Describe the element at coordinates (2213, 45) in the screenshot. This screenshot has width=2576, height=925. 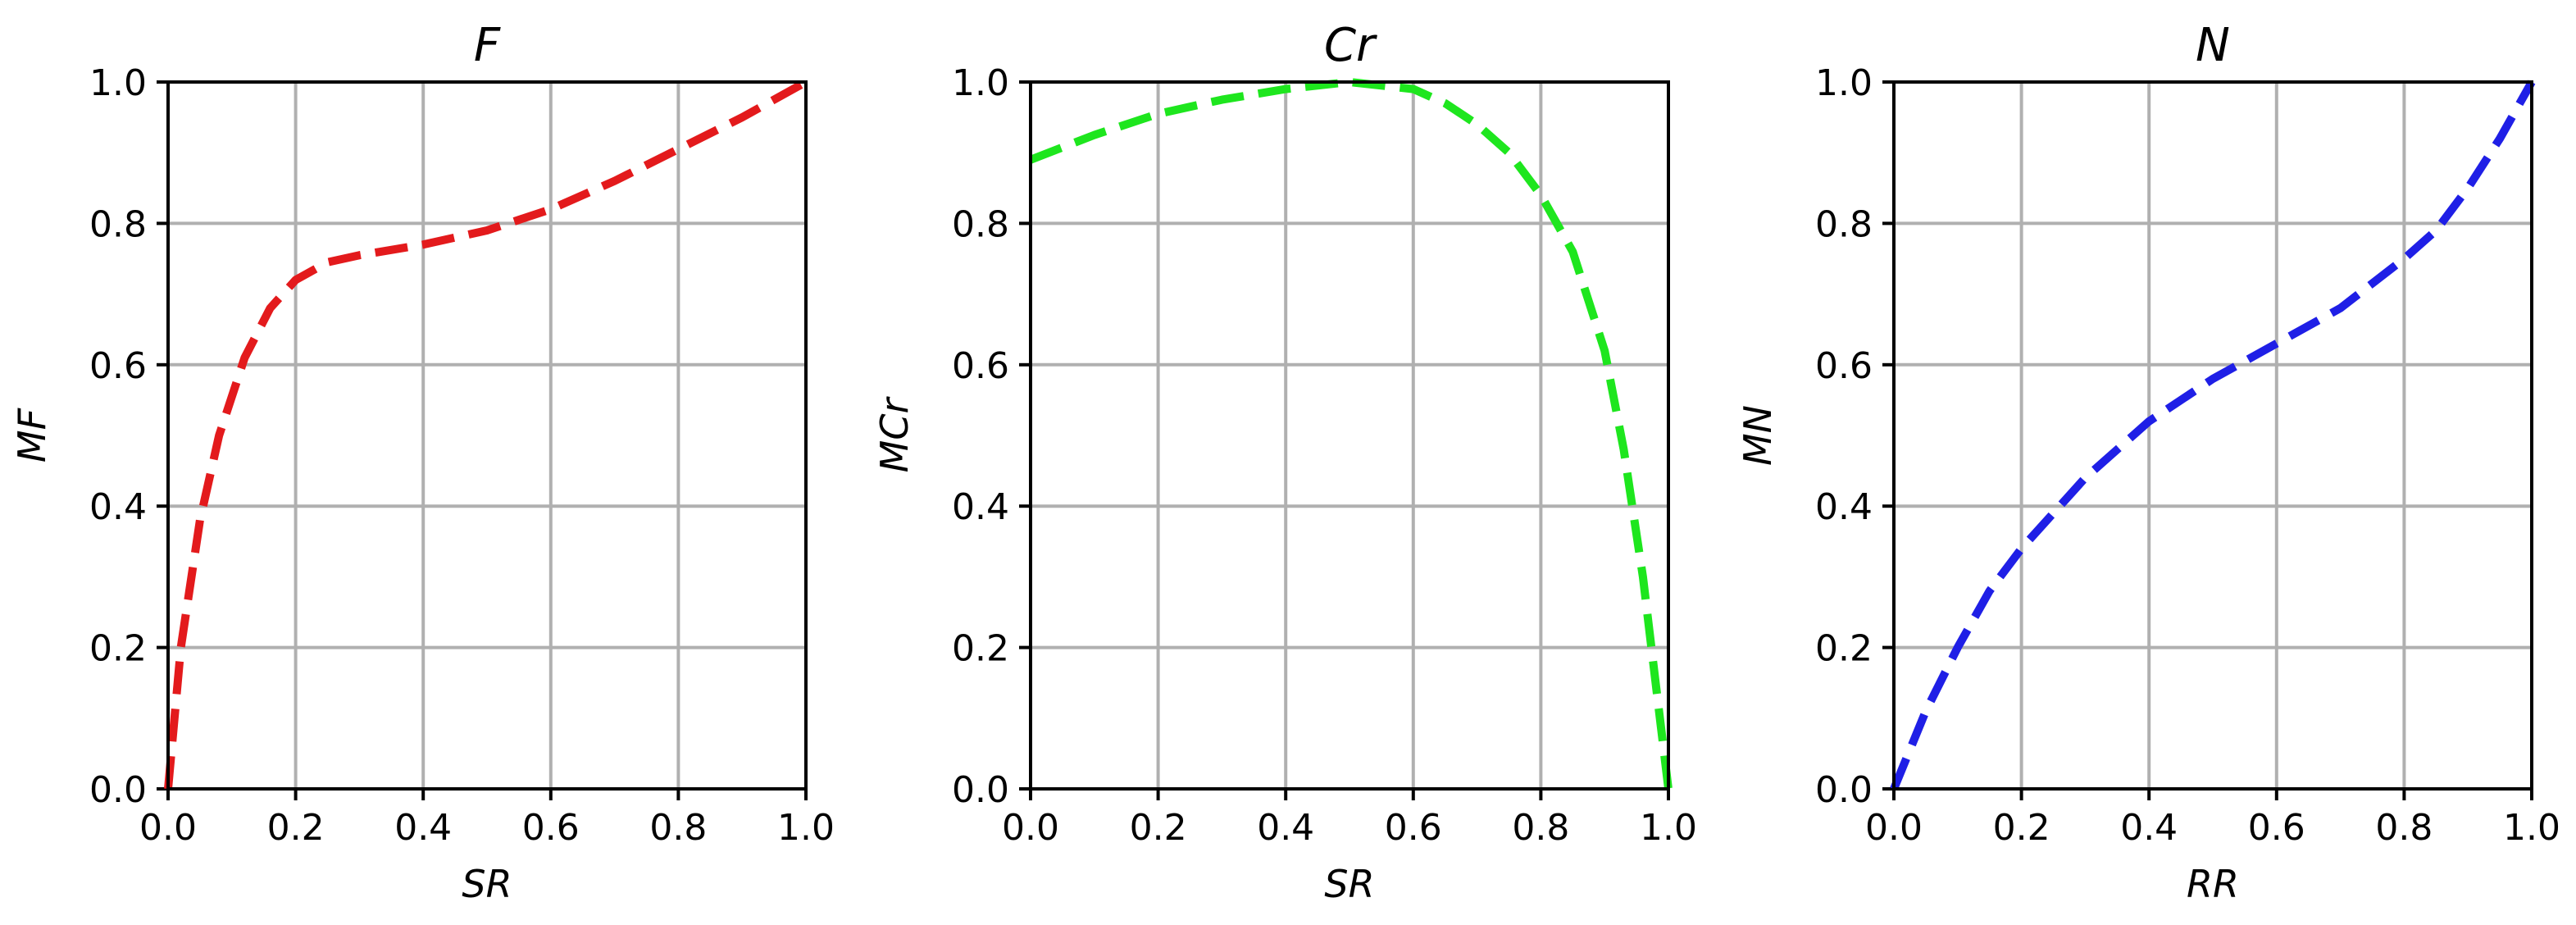
I see `chart-title: N` at that location.